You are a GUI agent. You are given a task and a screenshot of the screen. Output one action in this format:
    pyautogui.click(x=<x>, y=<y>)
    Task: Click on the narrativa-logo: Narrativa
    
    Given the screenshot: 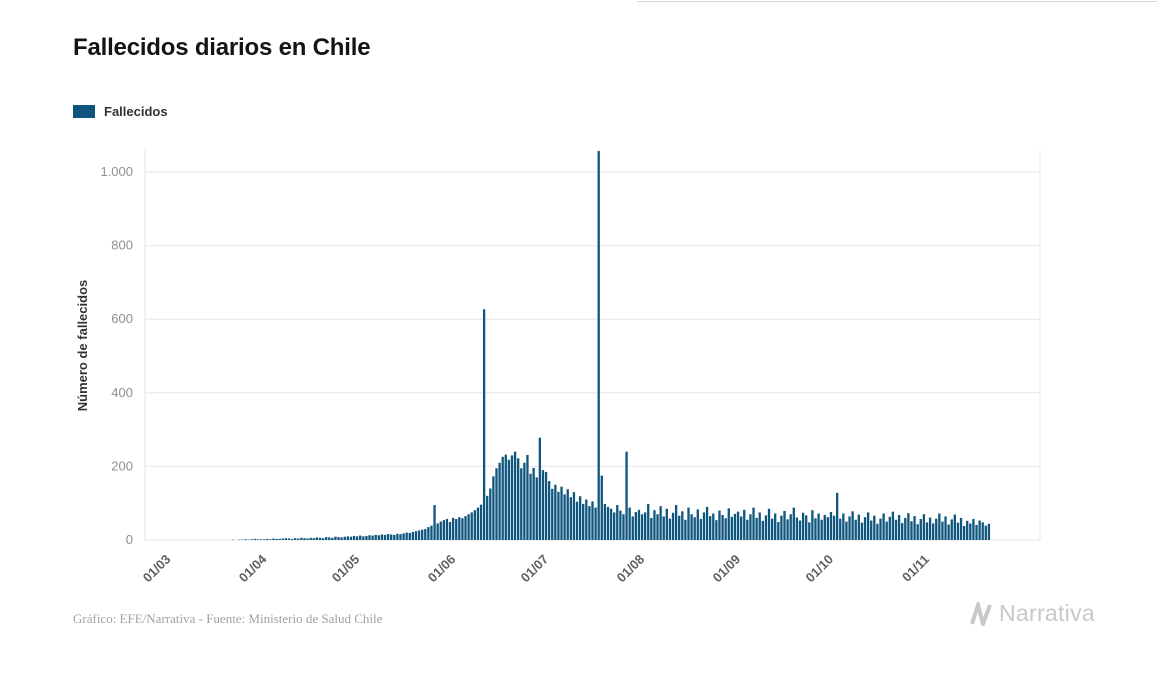 What is the action you would take?
    pyautogui.click(x=1032, y=613)
    